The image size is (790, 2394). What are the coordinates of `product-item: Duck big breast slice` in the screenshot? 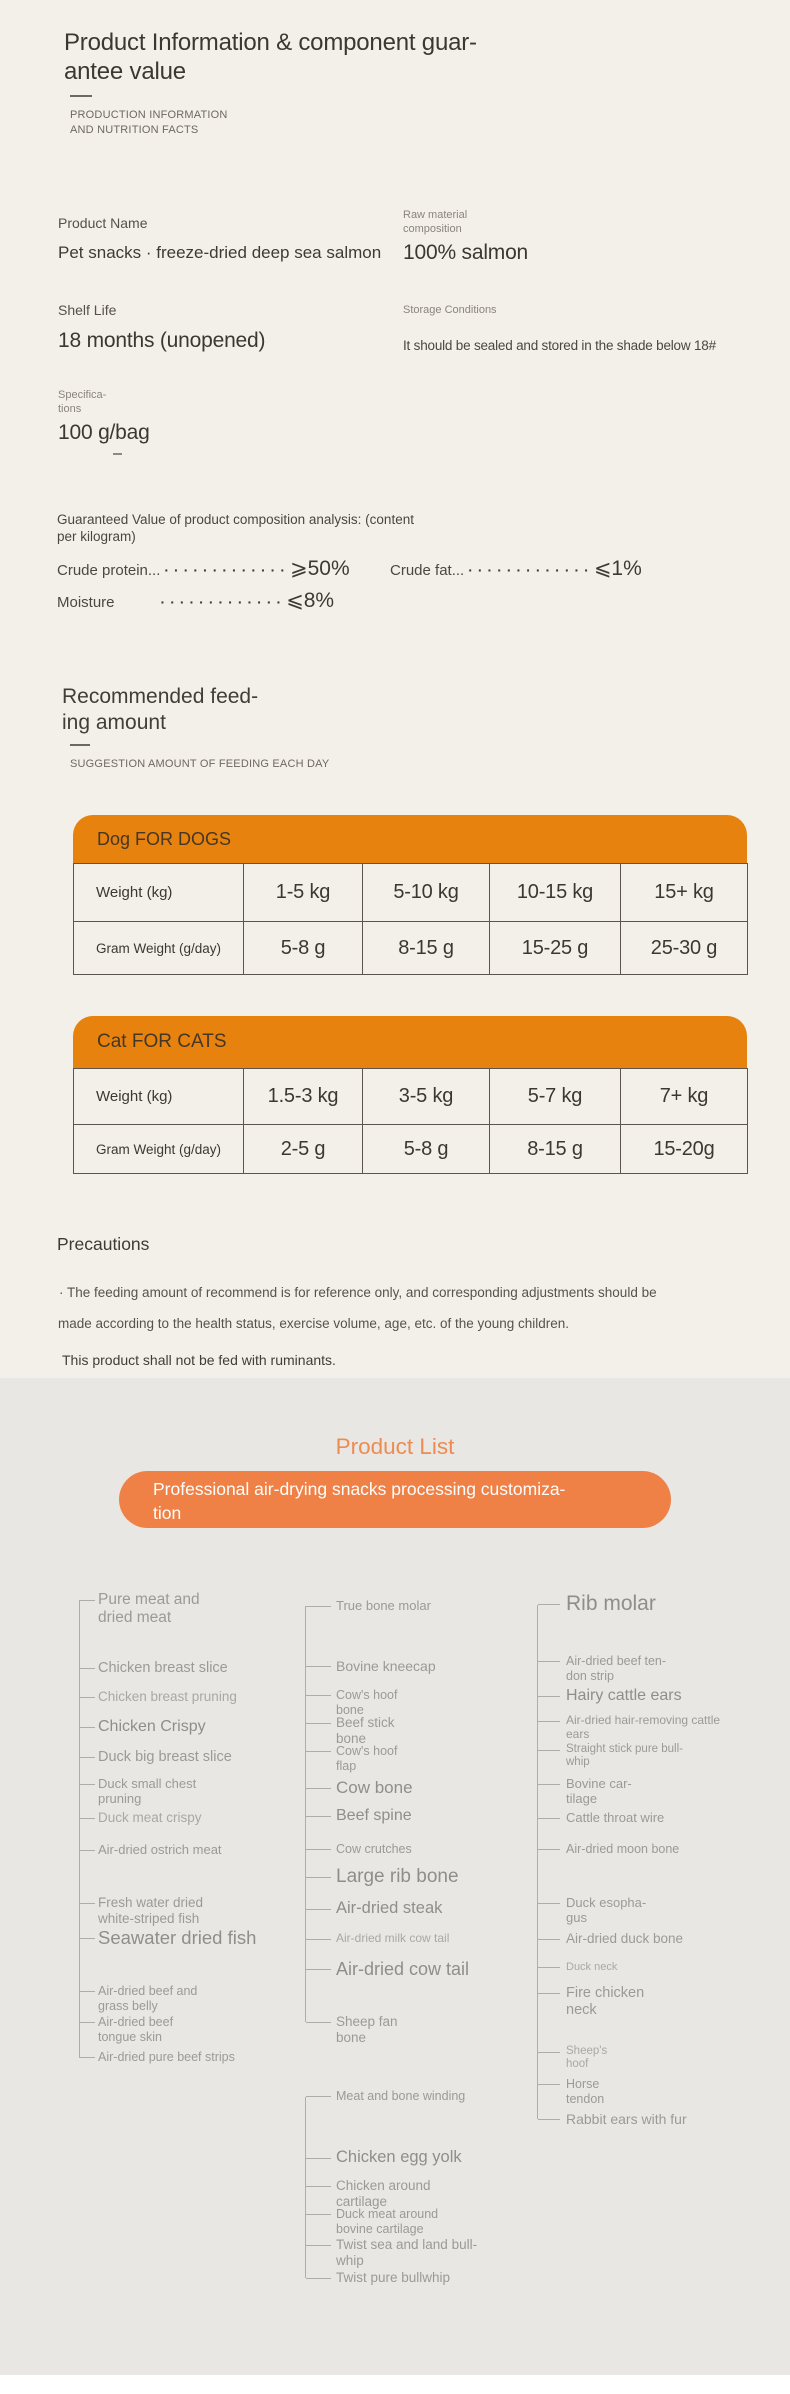 It's located at (201, 1757).